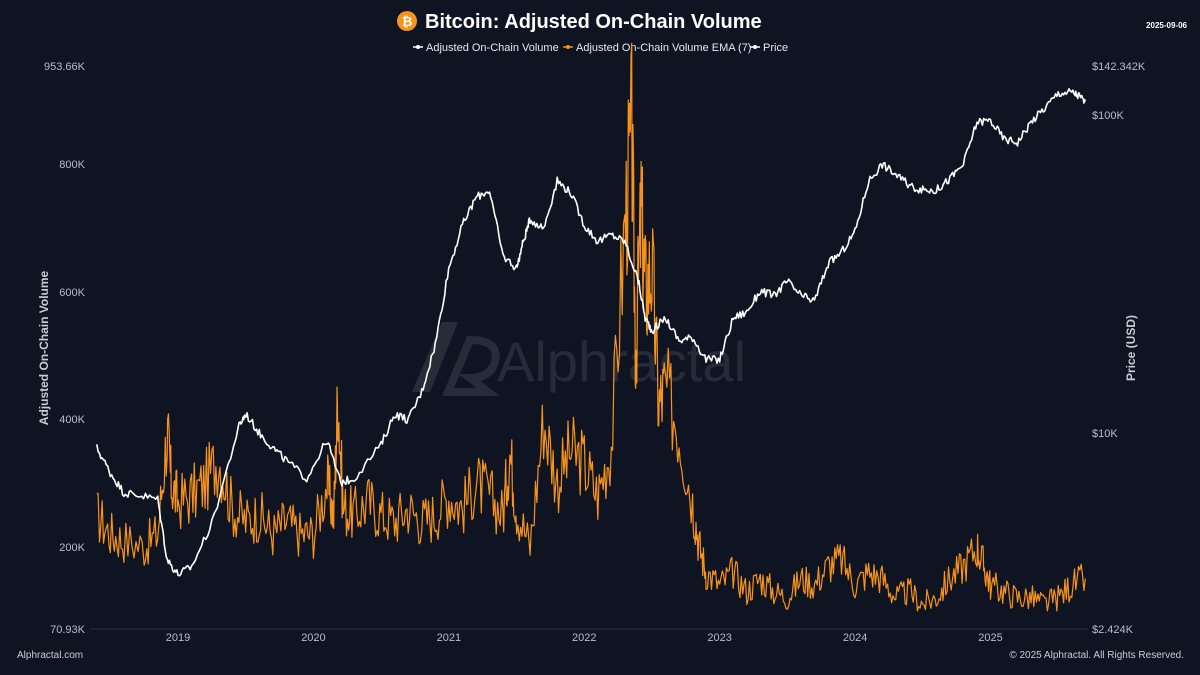  Describe the element at coordinates (65, 67) in the screenshot. I see `y-left-tick-label: 953.66K` at that location.